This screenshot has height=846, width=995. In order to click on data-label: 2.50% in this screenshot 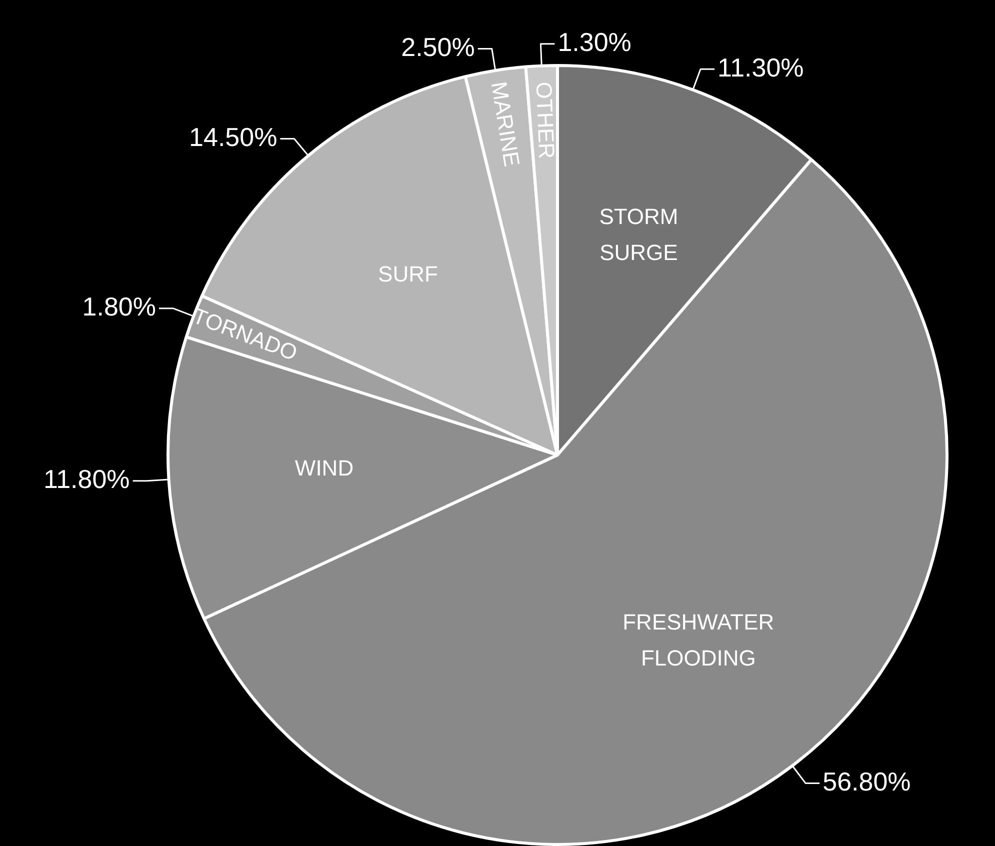, I will do `click(438, 47)`.